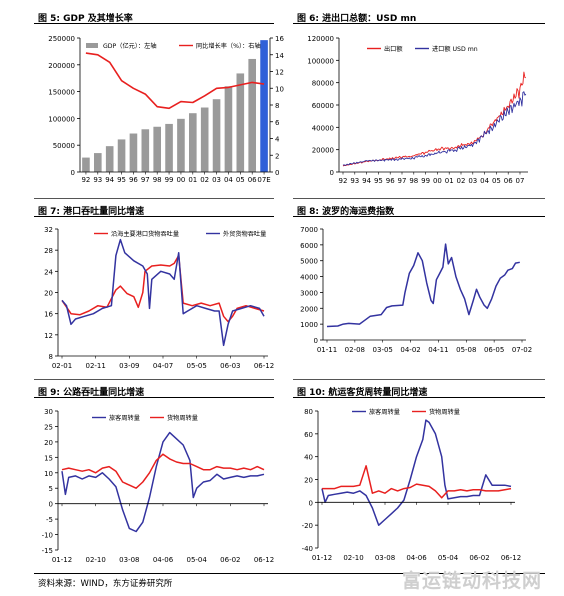 This screenshot has height=596, width=564. Describe the element at coordinates (346, 212) in the screenshot. I see `fig8-title: 图 8: 波罗的海运费指数` at that location.